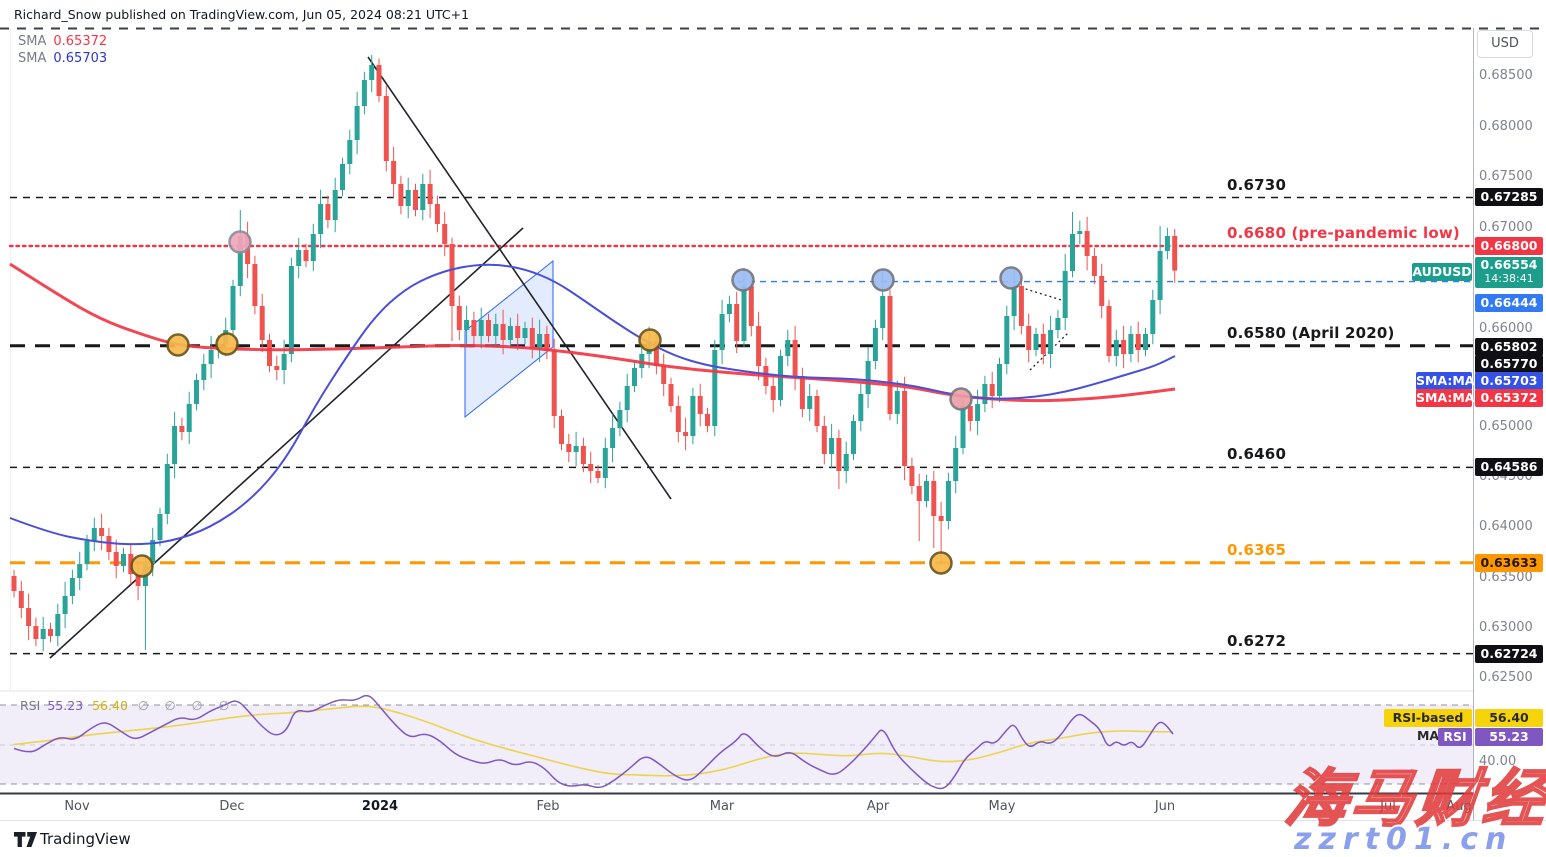 This screenshot has height=857, width=1546. I want to click on currency-toggle-button: USD, so click(1505, 44).